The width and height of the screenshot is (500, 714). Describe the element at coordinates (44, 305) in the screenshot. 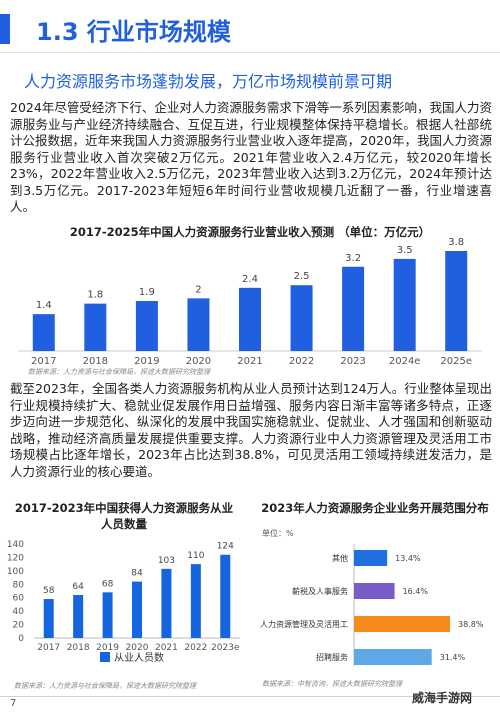

I see `data-label: 1.4` at that location.